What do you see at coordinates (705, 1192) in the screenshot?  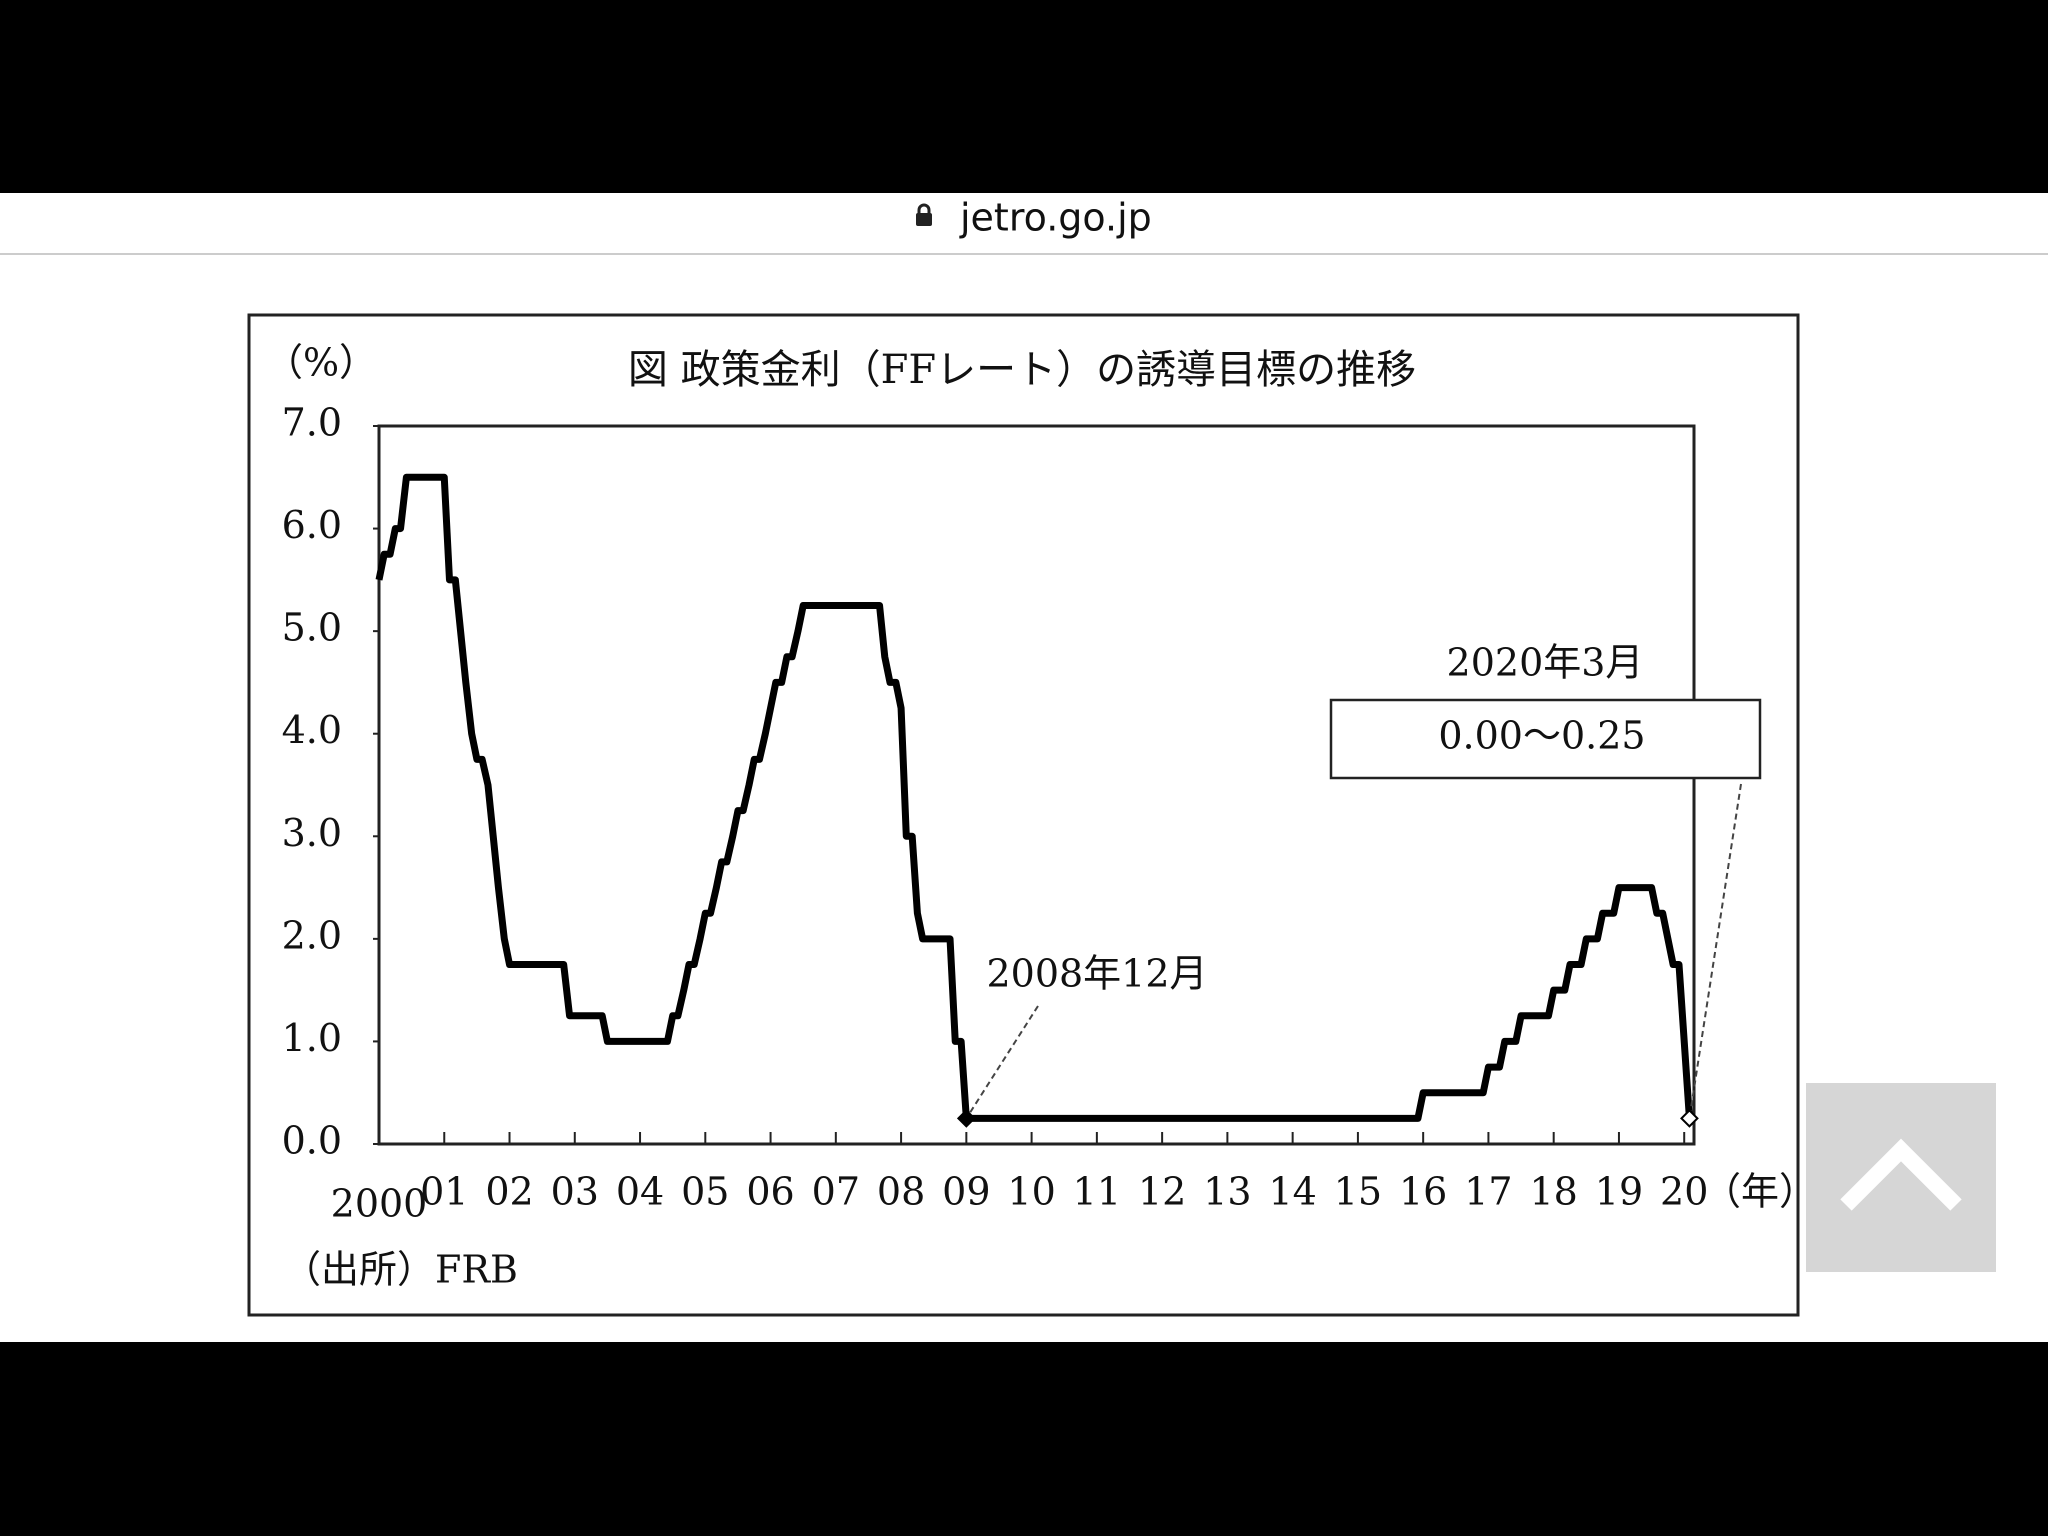 I see `x-tick-label: 05` at bounding box center [705, 1192].